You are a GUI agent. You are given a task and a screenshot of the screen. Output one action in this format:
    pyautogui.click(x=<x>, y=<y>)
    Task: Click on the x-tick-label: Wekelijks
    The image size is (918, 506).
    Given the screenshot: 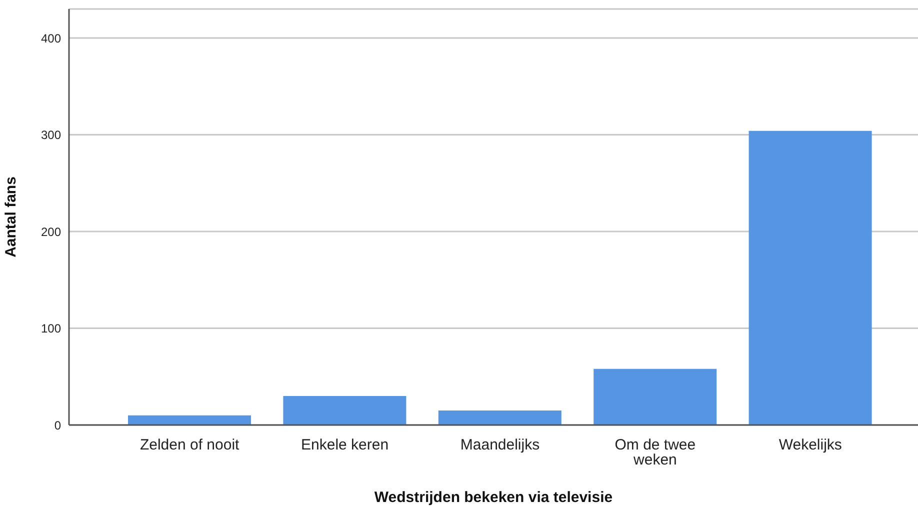 What is the action you would take?
    pyautogui.click(x=810, y=445)
    